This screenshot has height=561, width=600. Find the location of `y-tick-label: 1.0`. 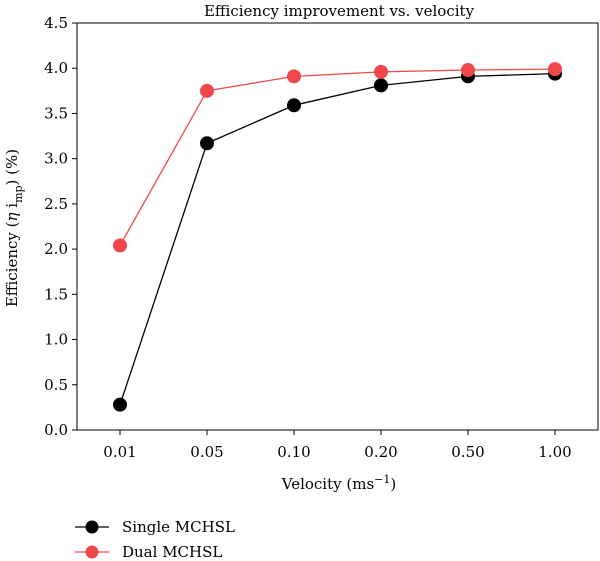

y-tick-label: 1.0 is located at coordinates (56, 340).